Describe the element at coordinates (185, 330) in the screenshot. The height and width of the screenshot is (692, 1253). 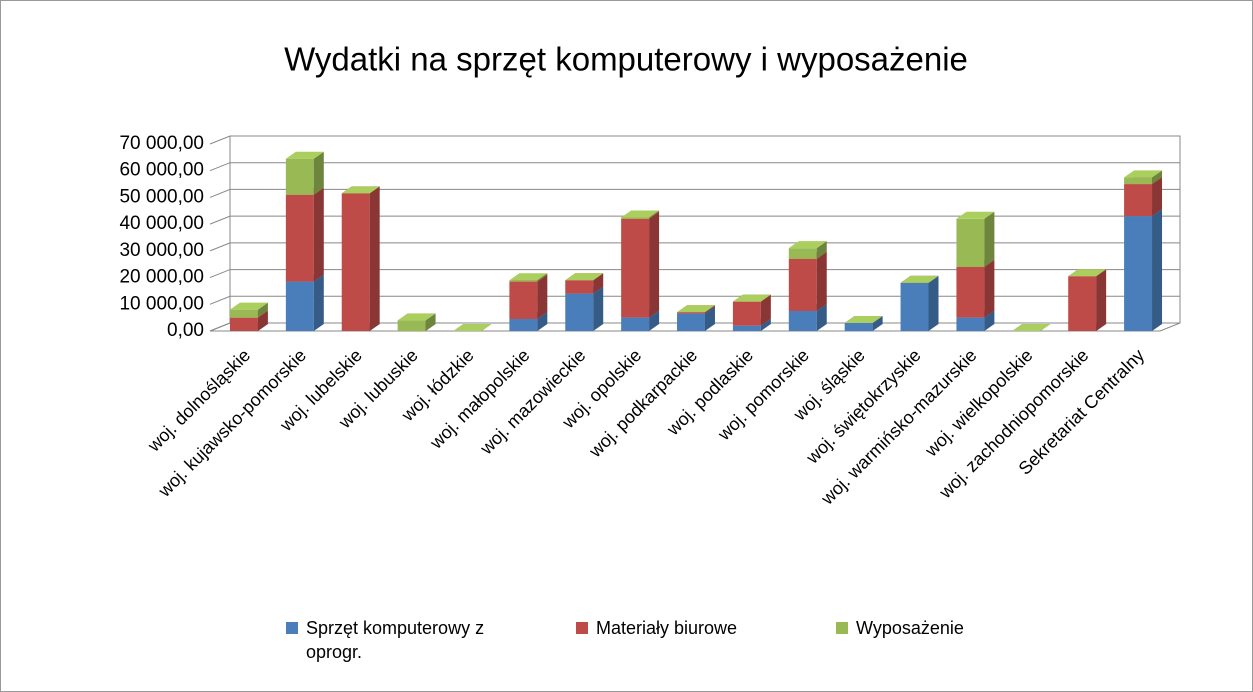
I see `y-tick-label: 0,00` at that location.